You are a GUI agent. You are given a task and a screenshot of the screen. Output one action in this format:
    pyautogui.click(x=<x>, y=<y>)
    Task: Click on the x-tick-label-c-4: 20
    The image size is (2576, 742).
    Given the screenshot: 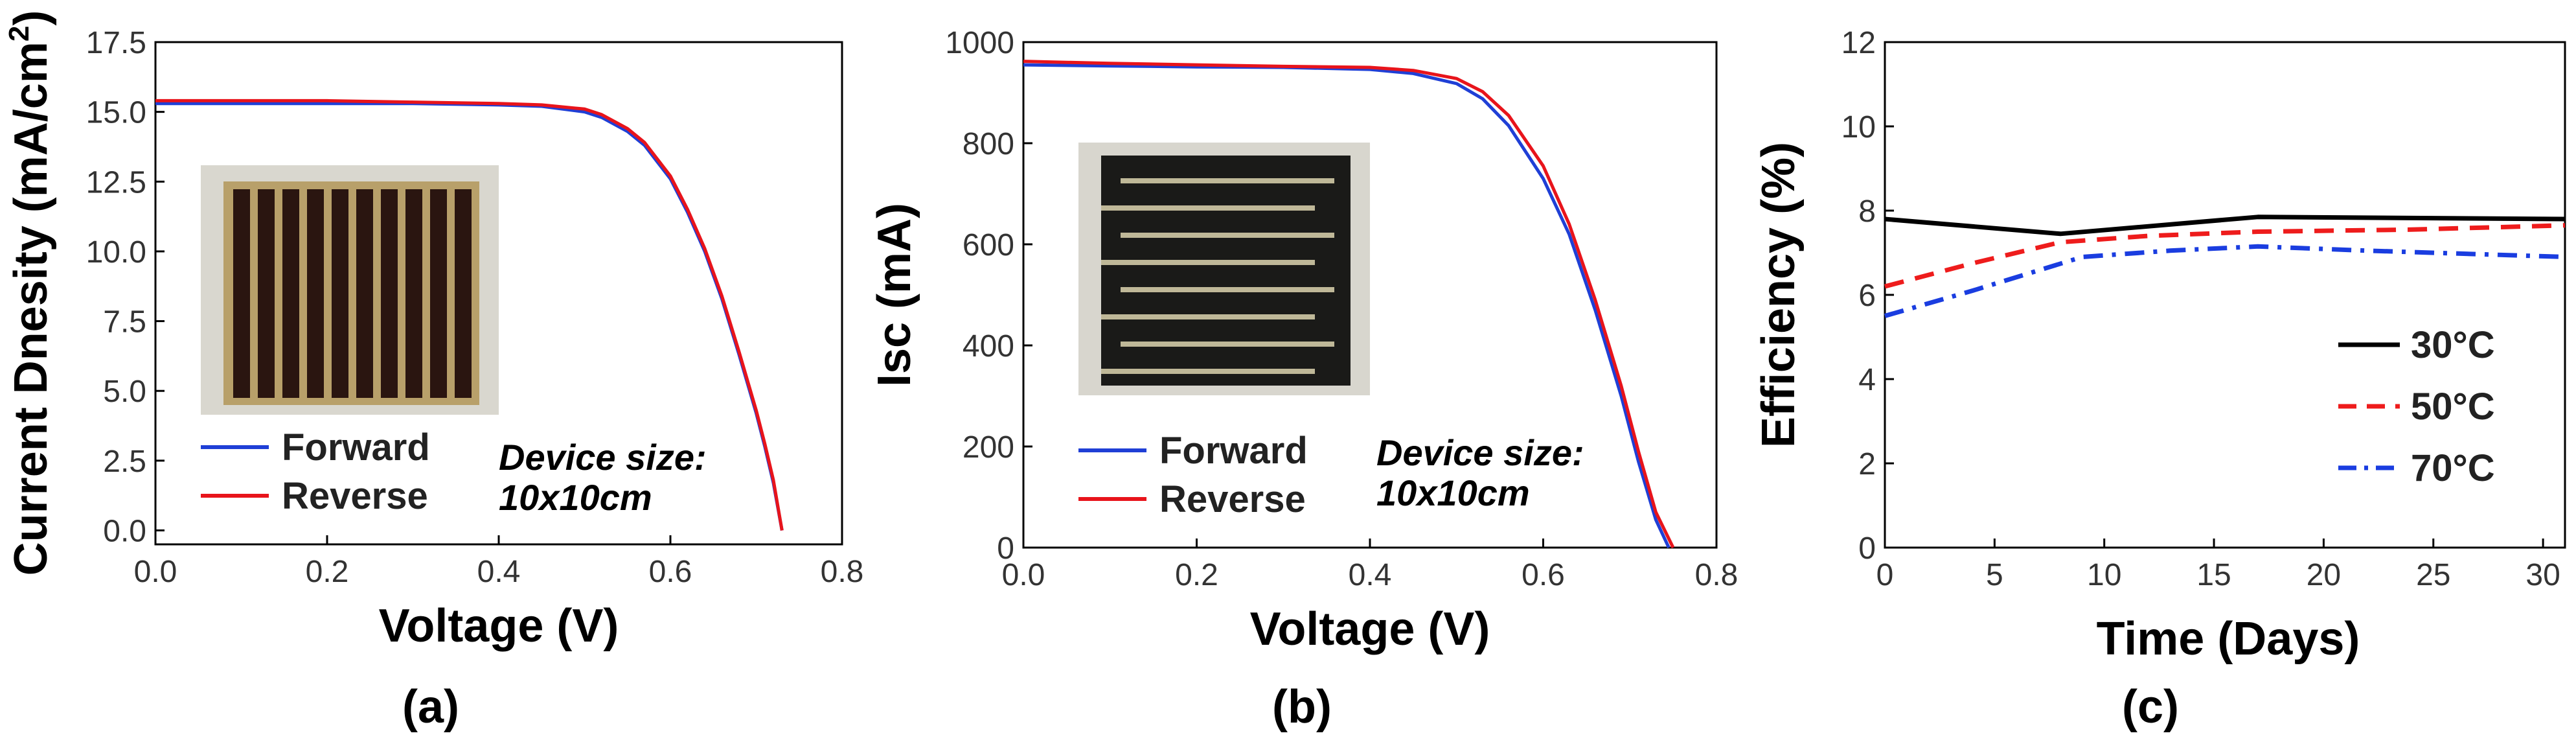 What is the action you would take?
    pyautogui.click(x=2324, y=575)
    